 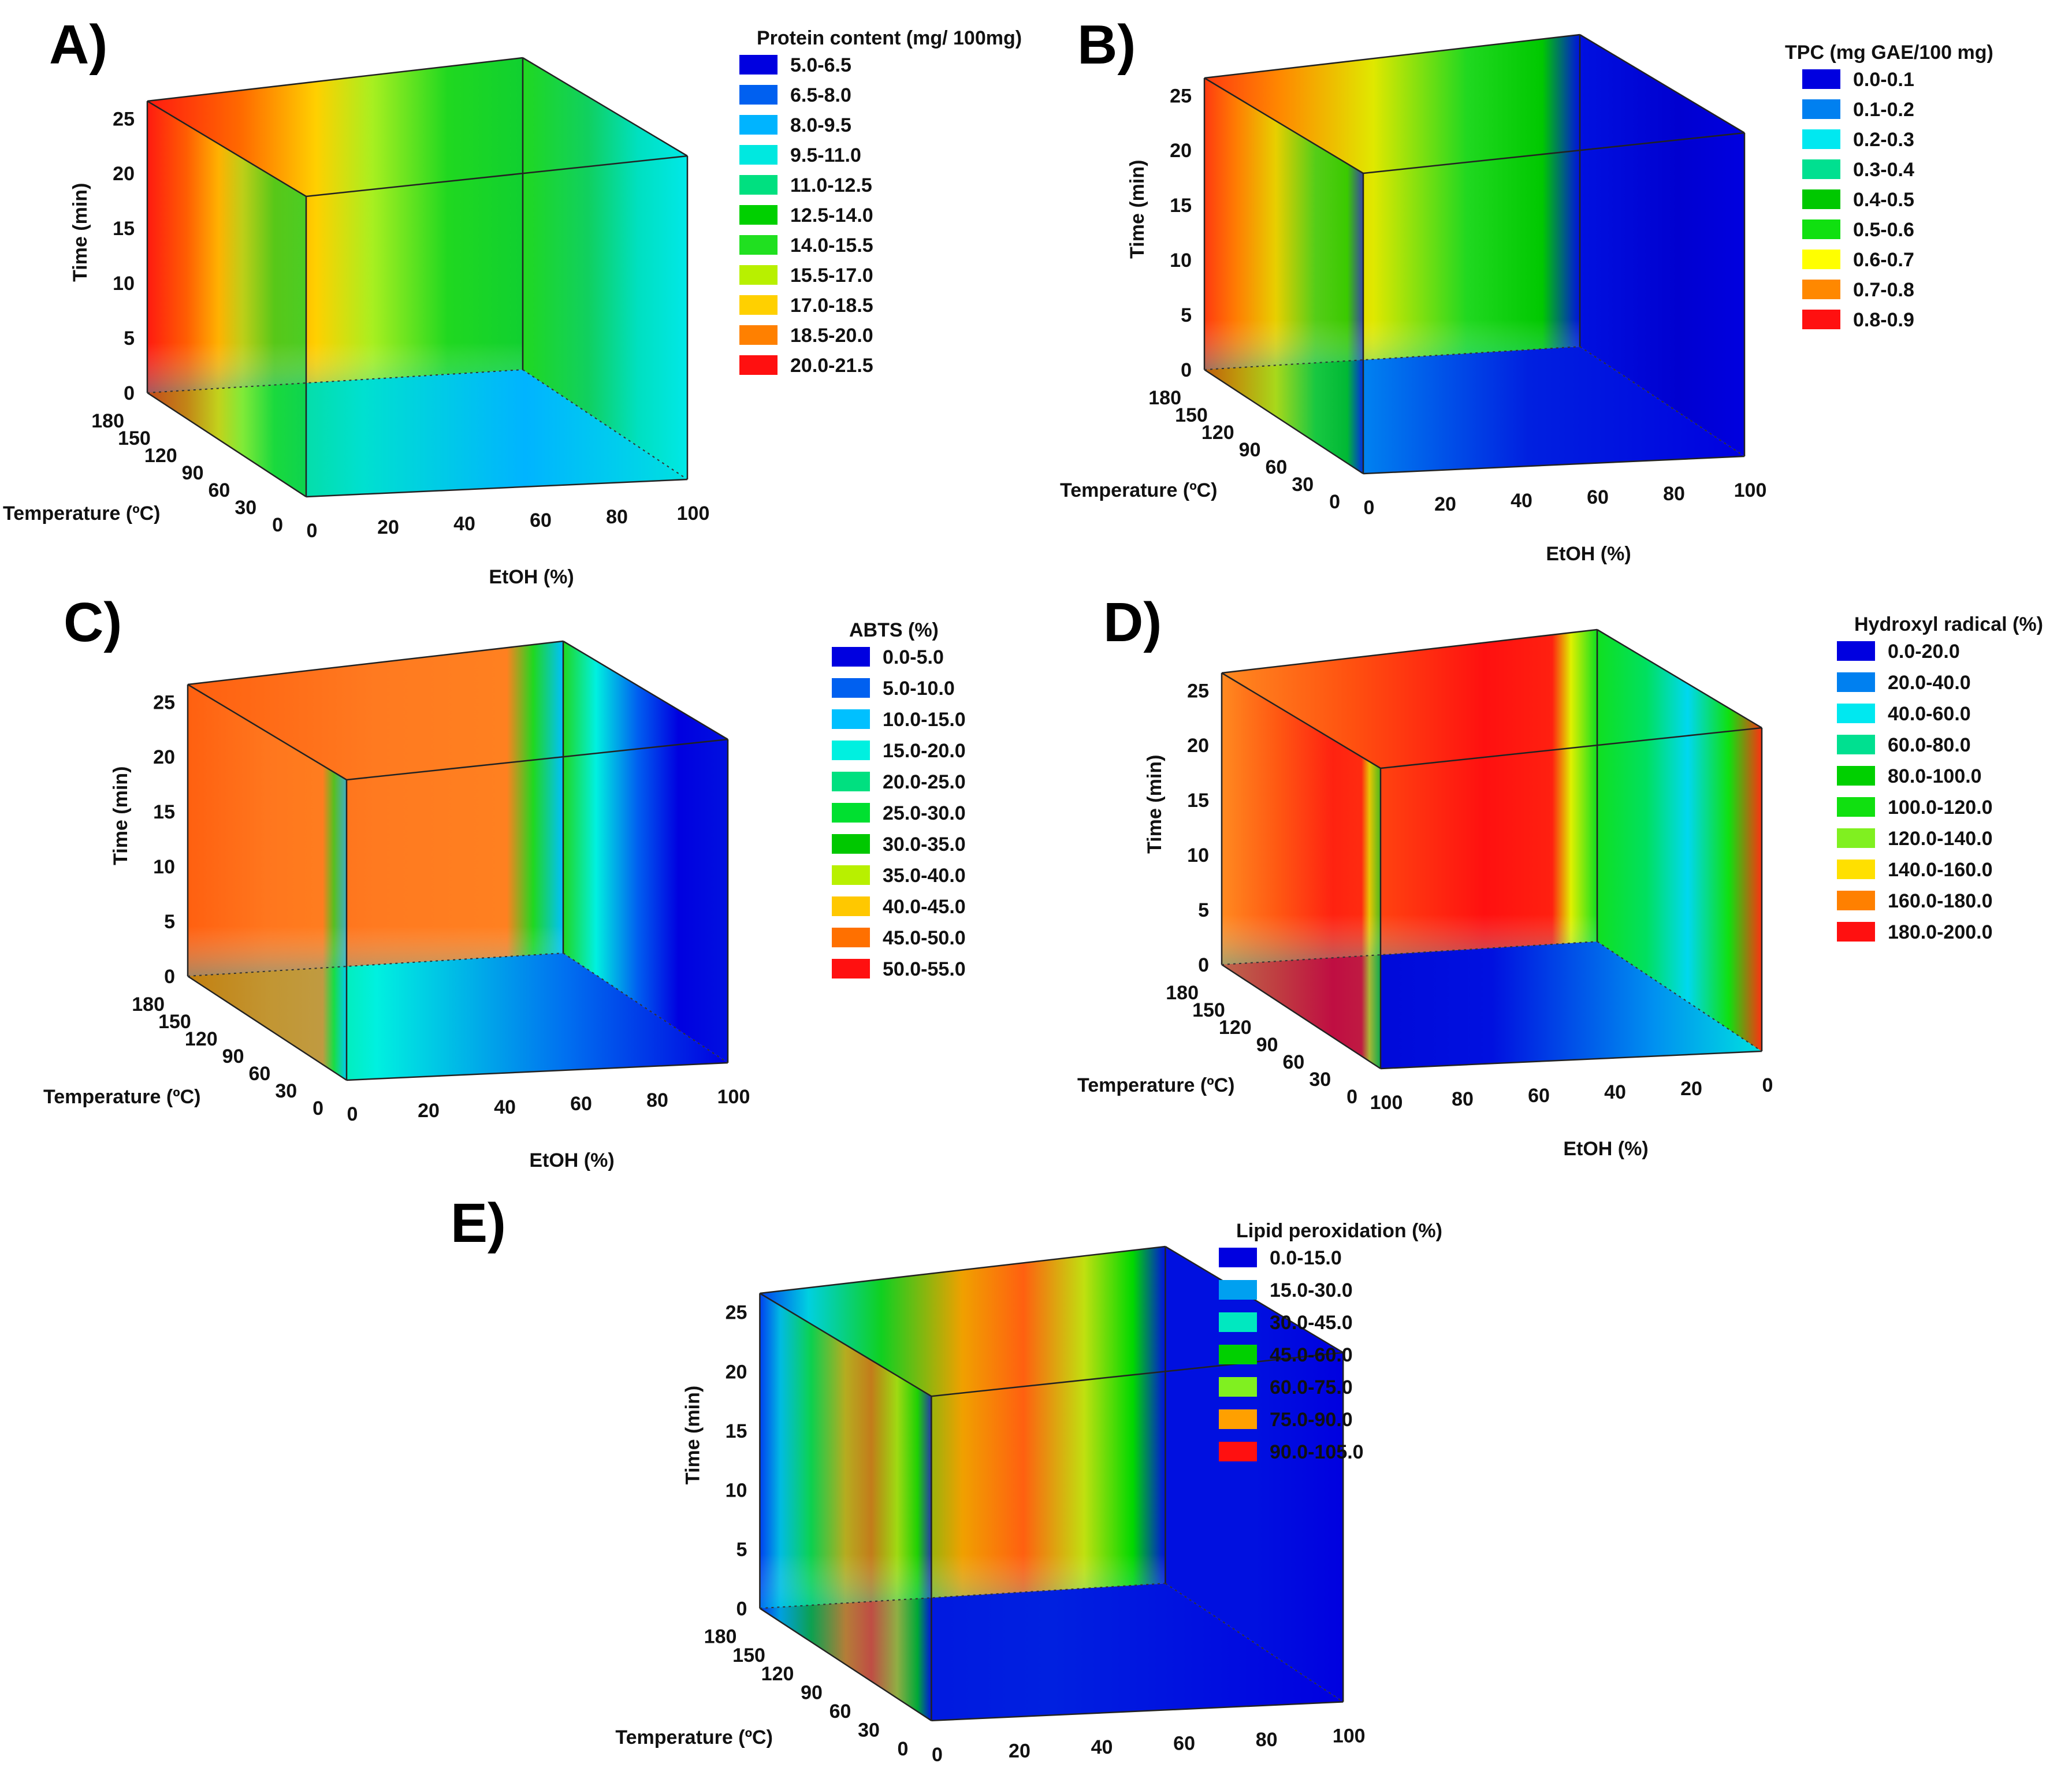 What do you see at coordinates (820, 65) in the screenshot?
I see `legend-label: 5.0-6.5` at bounding box center [820, 65].